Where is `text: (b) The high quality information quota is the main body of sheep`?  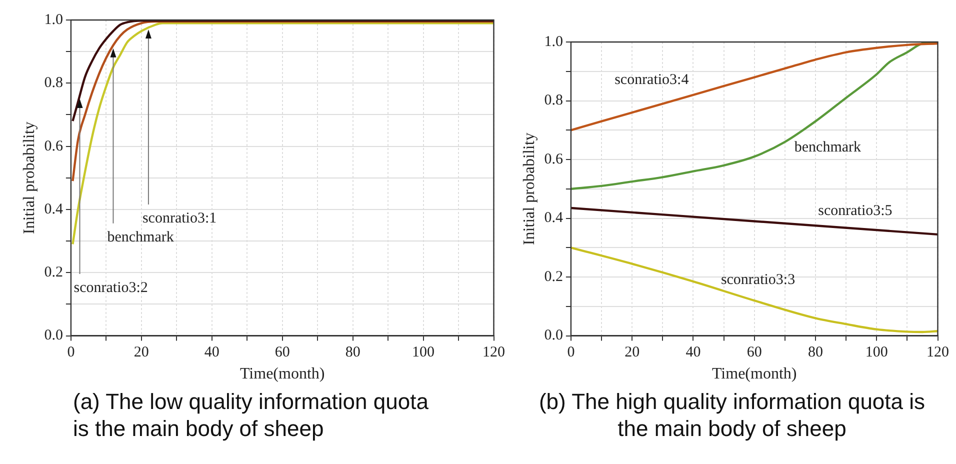 text: (b) The high quality information quota is the main body of sheep is located at coordinates (732, 415).